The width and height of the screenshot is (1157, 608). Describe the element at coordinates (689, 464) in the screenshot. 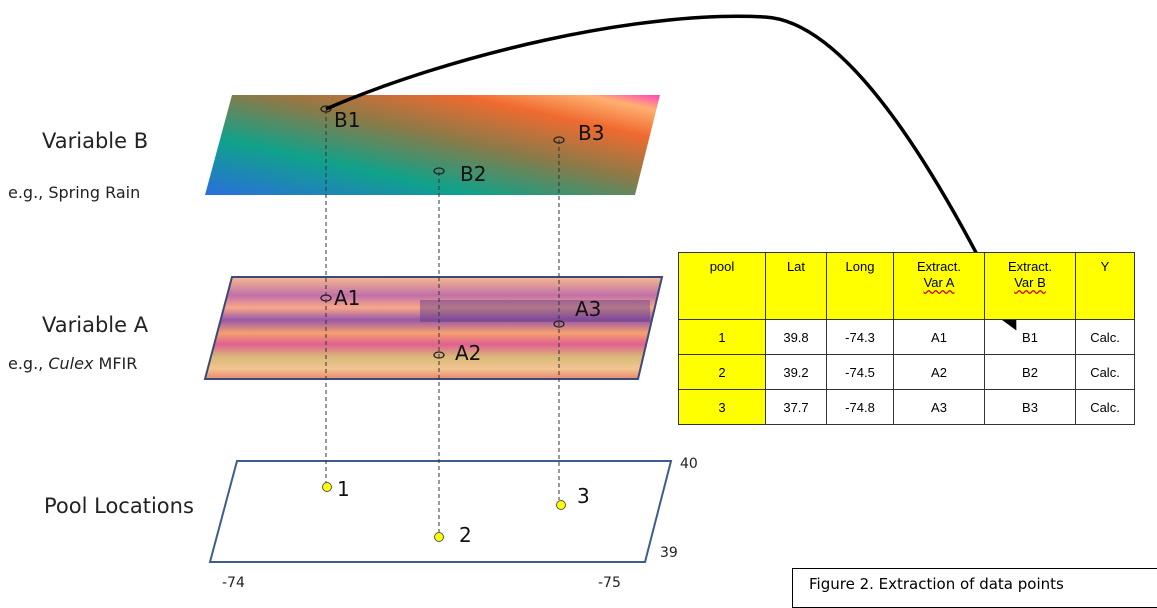

I see `lat-top-label: 40` at that location.